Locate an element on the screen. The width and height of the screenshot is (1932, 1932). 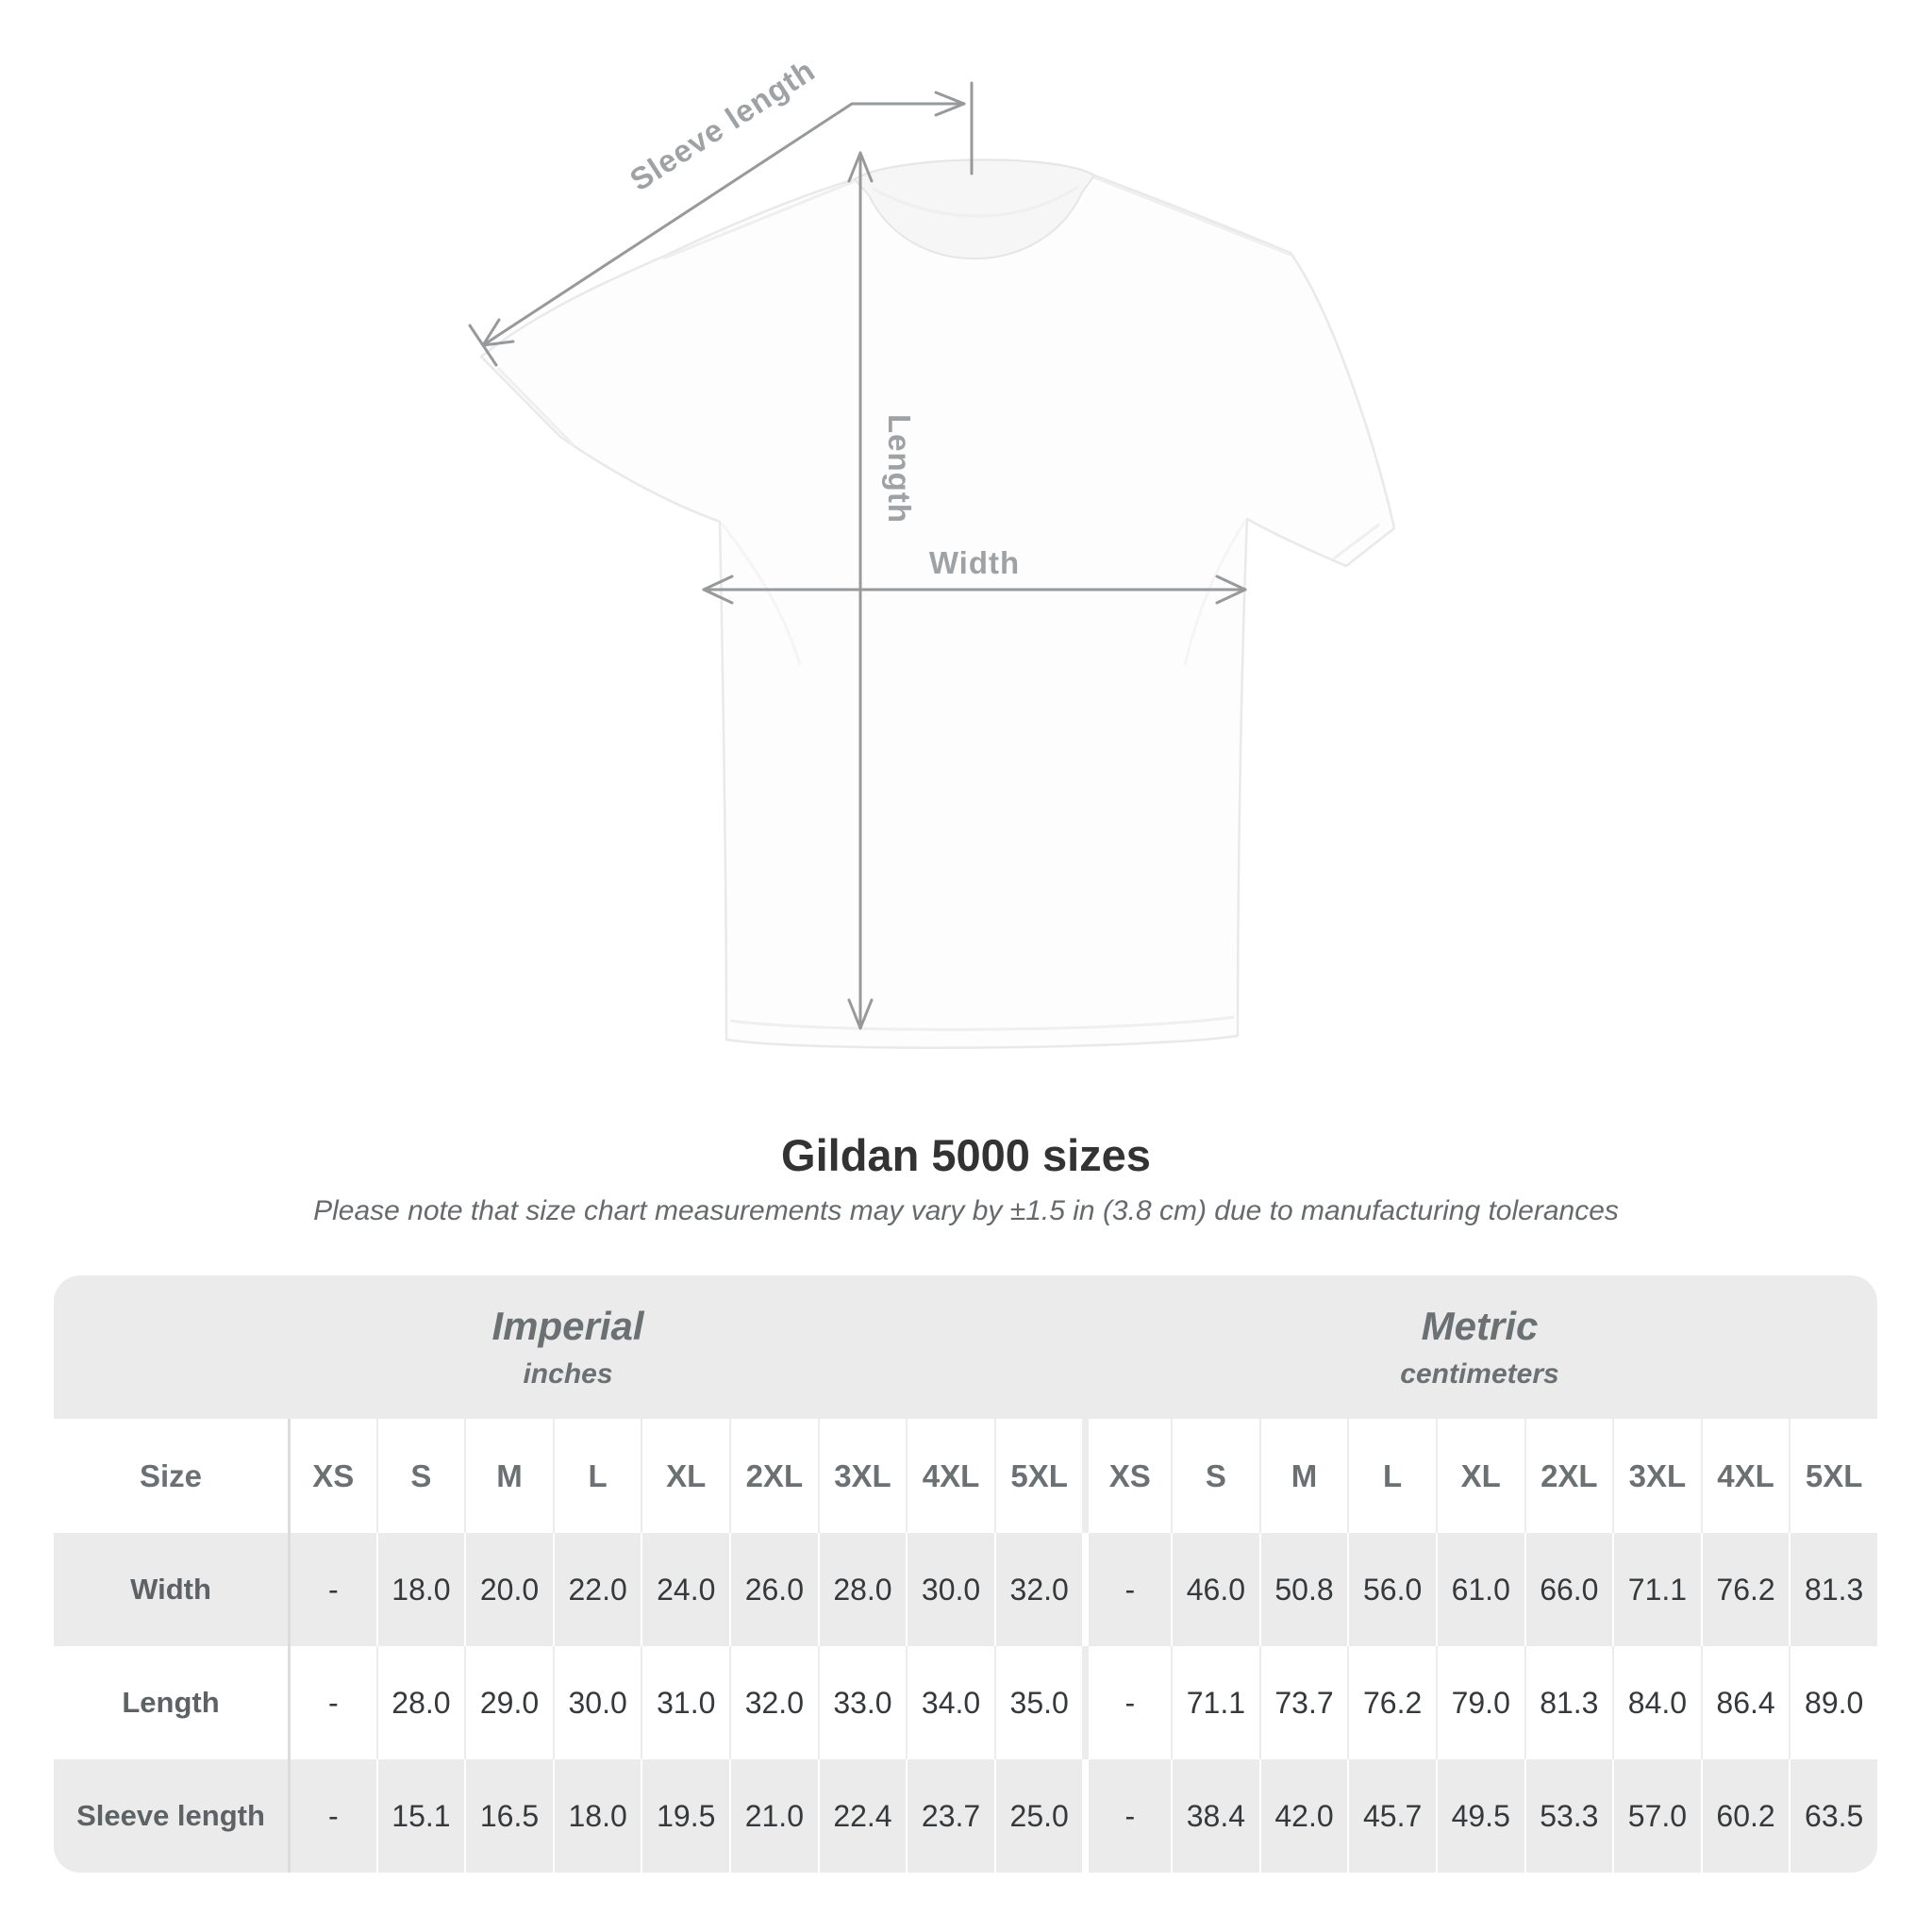
width-label: Width is located at coordinates (974, 562).